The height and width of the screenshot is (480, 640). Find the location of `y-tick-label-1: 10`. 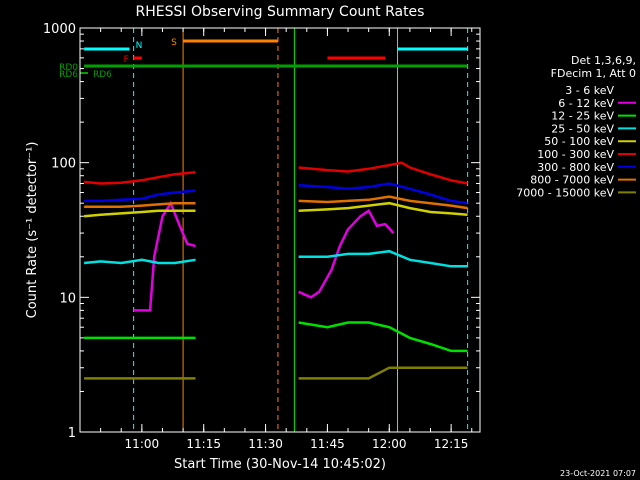

y-tick-label-1: 10 is located at coordinates (67, 298).